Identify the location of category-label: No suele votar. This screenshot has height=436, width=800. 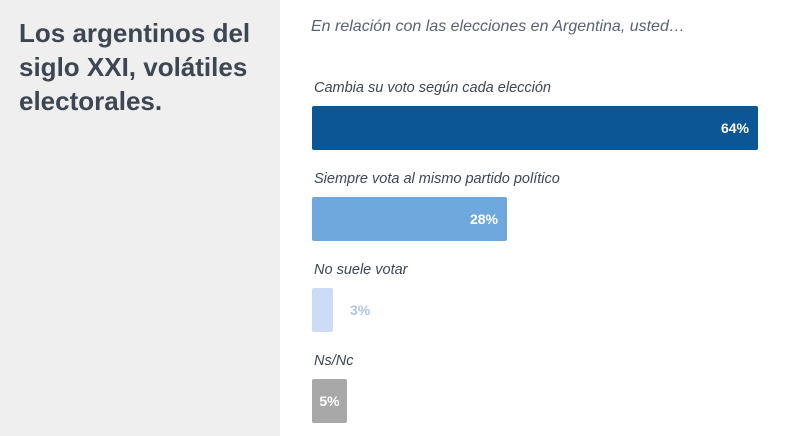
(361, 270).